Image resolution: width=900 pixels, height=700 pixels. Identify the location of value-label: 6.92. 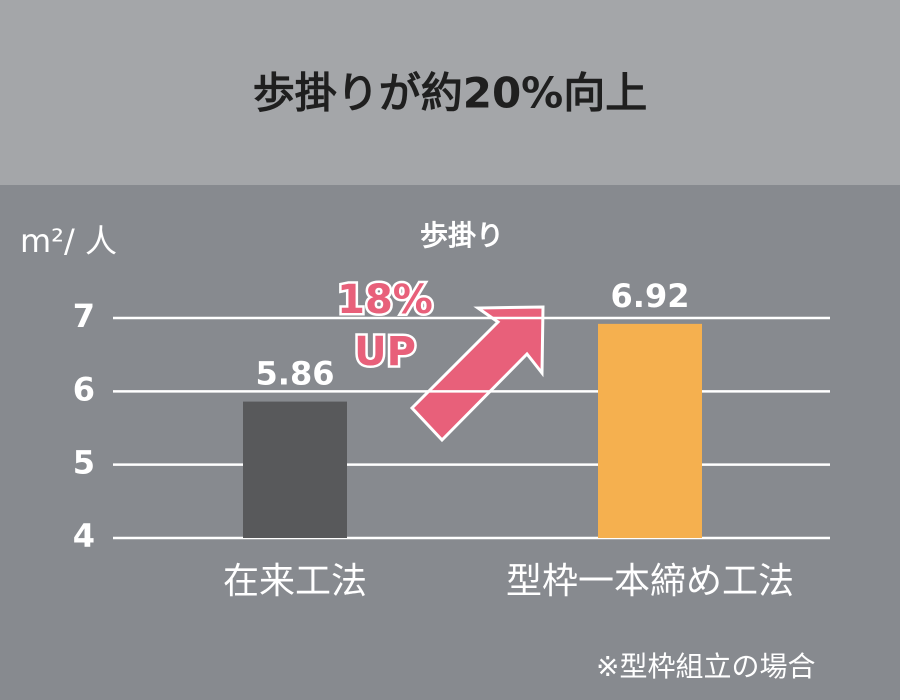
(650, 296).